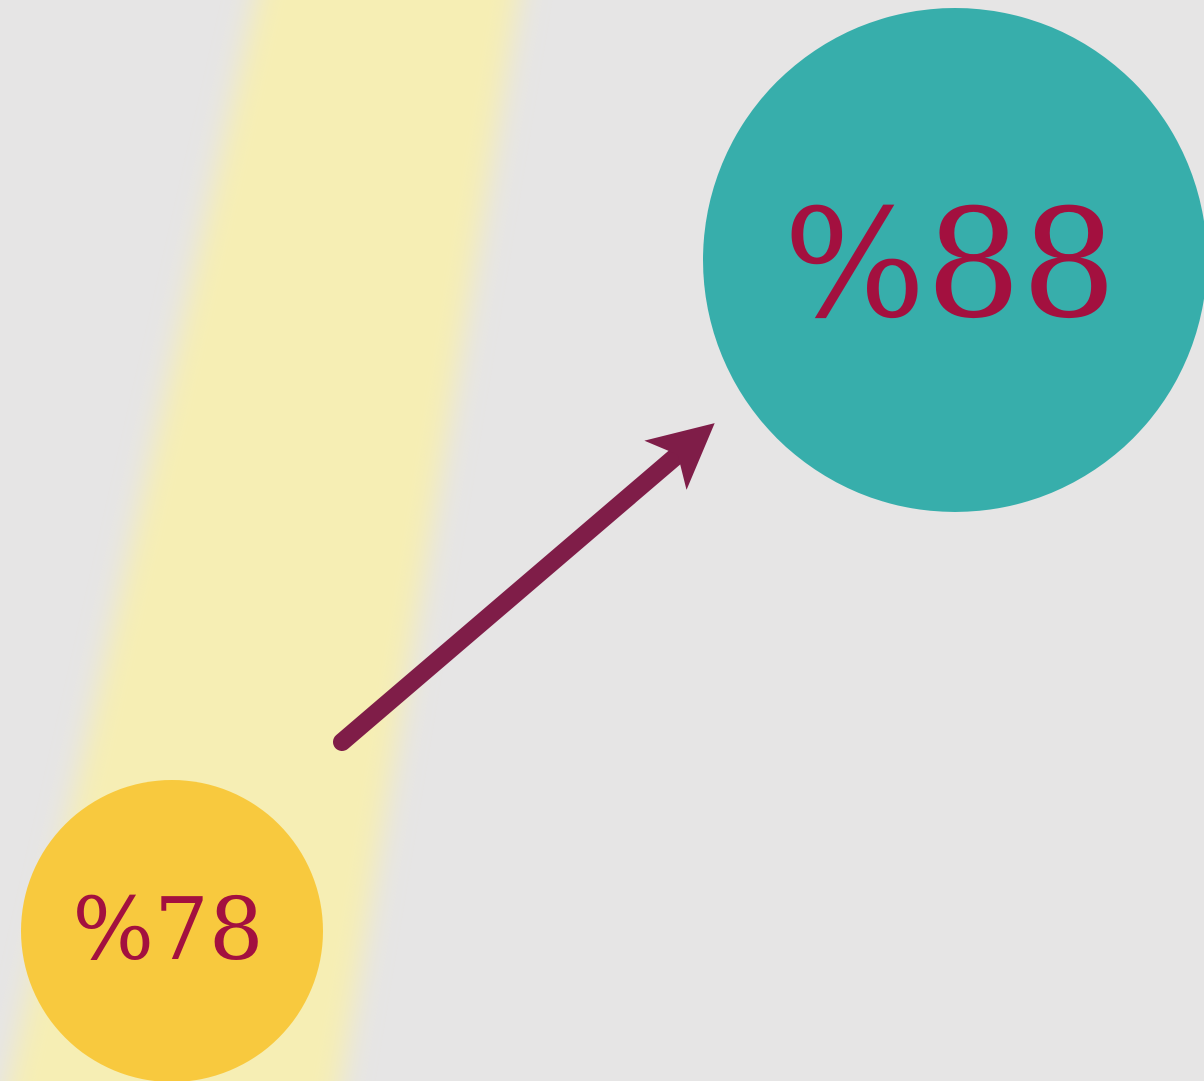 The width and height of the screenshot is (1204, 1081). I want to click on small-label: %78, so click(167, 930).